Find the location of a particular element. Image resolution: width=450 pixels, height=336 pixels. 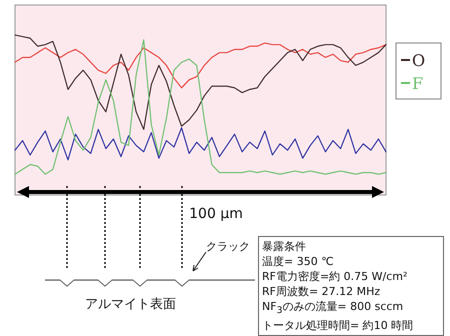

text: NF$_{3}$のみの流量= 800 sccm is located at coordinates (333, 308).